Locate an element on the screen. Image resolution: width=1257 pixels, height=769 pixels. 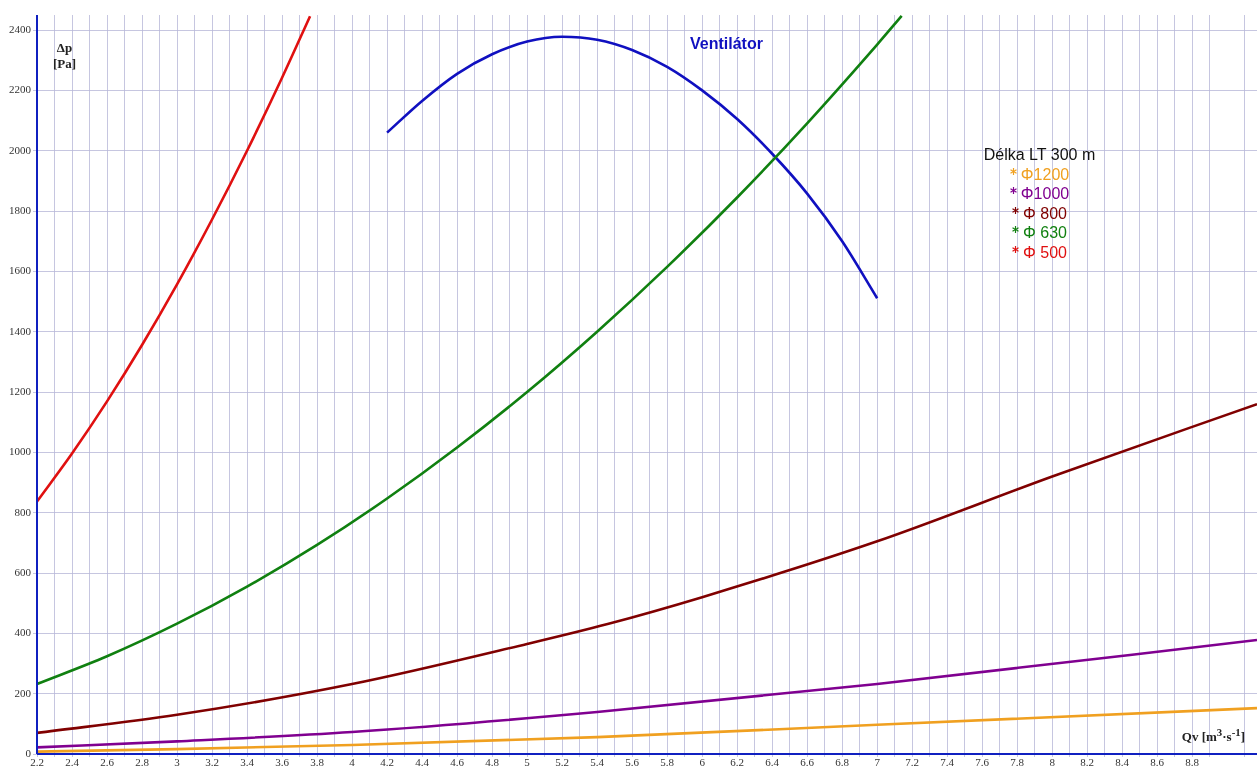
y-tick-label: 2400 is located at coordinates (20, 28).